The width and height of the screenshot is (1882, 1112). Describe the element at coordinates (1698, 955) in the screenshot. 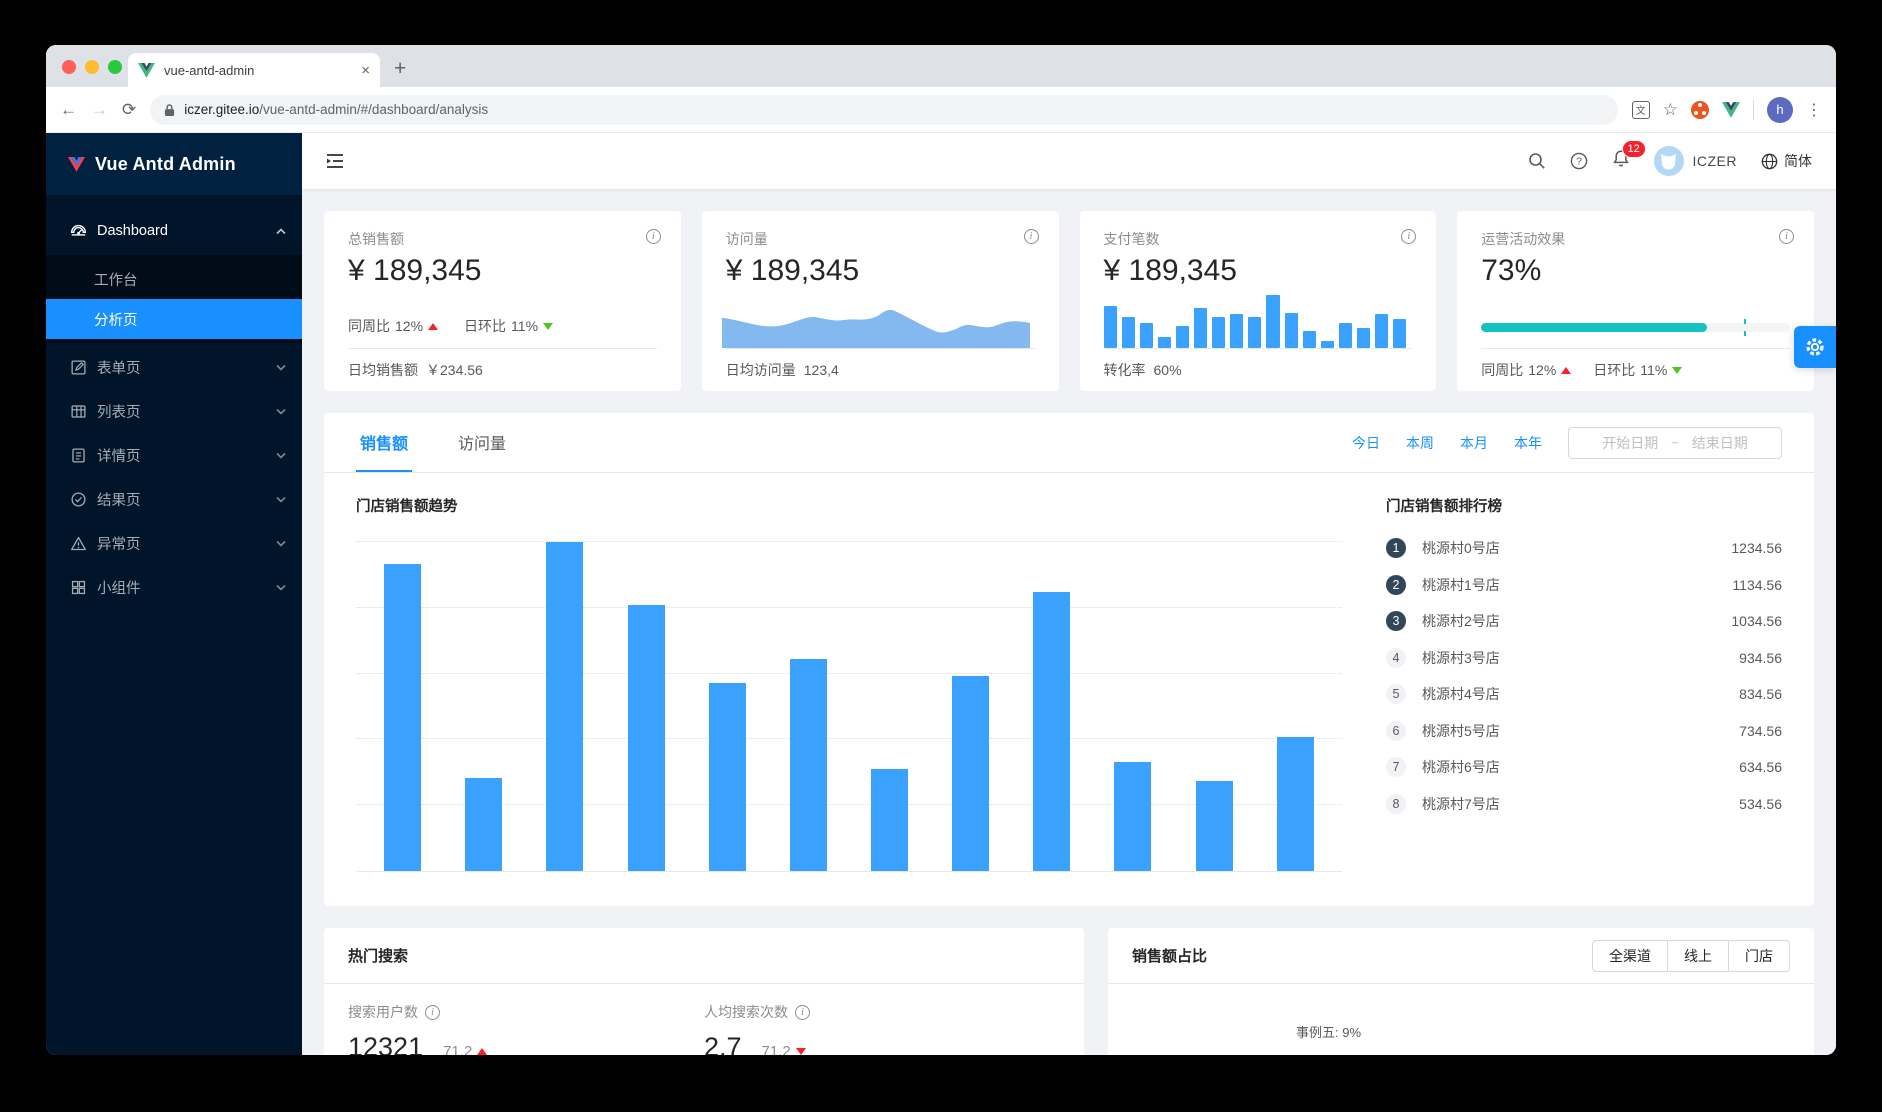

I see `channel-online-button: 线上` at that location.